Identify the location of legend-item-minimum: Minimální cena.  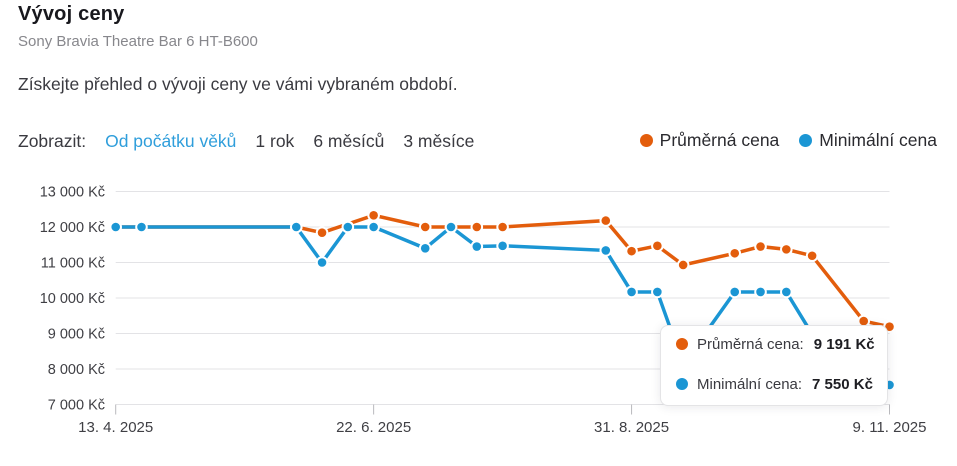
(868, 140).